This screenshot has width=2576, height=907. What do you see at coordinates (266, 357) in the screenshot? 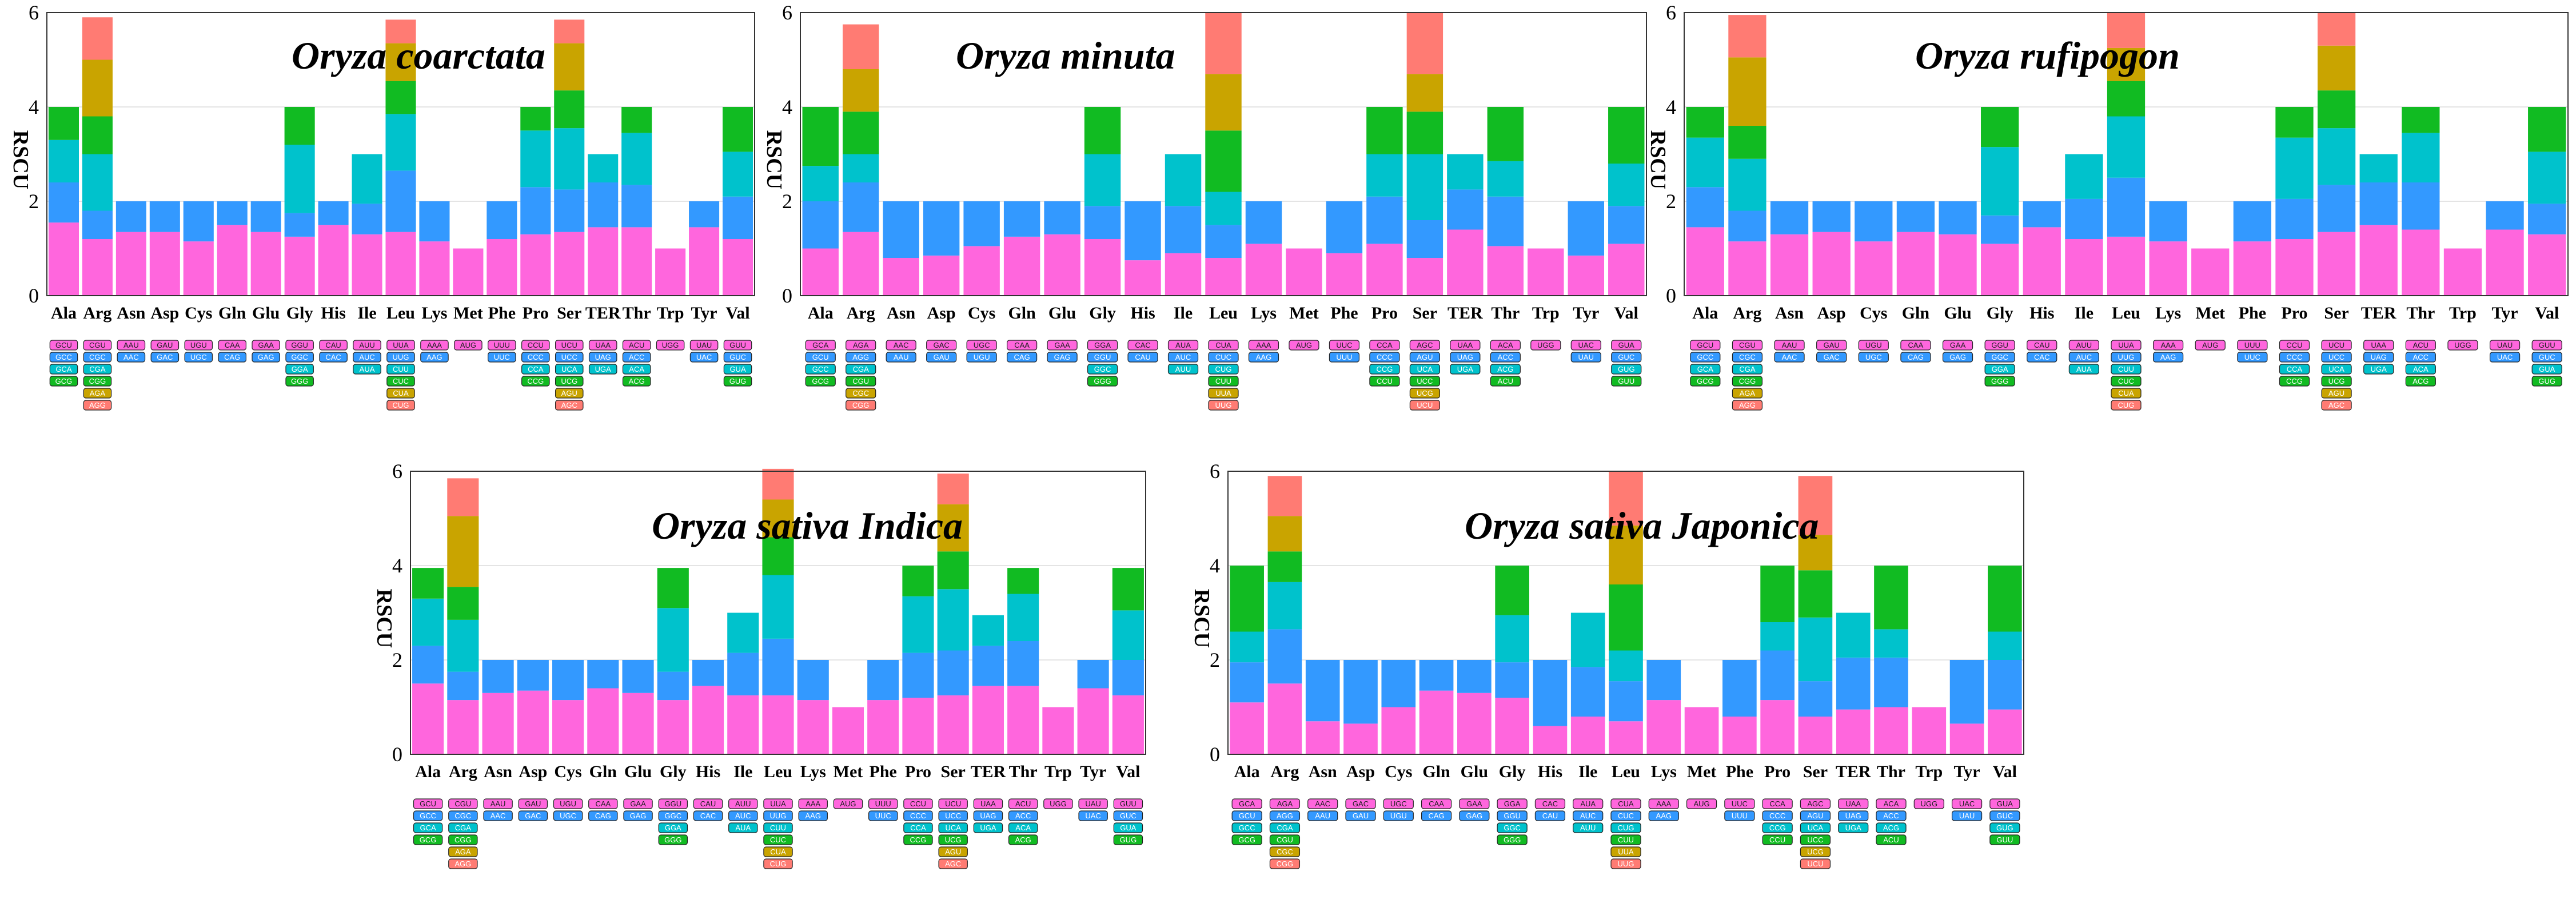
I see `codon-label: GAG` at bounding box center [266, 357].